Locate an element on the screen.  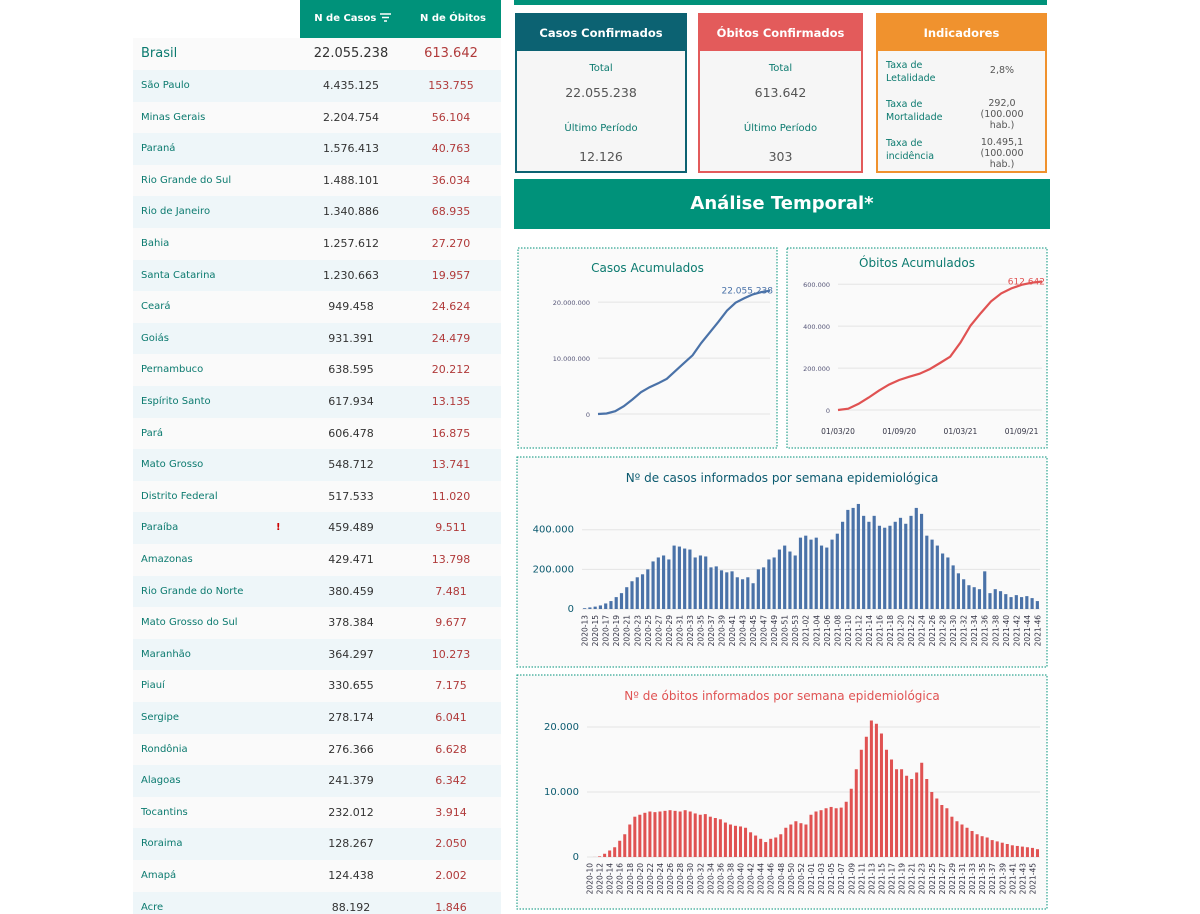
table-row: Minas Gerais 2.204.754 56.104 is located at coordinates (317, 117).